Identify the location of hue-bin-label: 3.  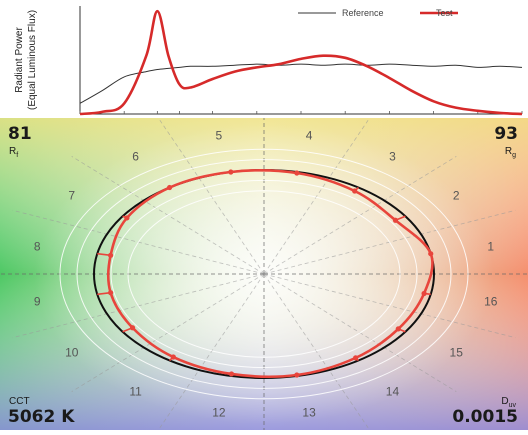
(392, 156).